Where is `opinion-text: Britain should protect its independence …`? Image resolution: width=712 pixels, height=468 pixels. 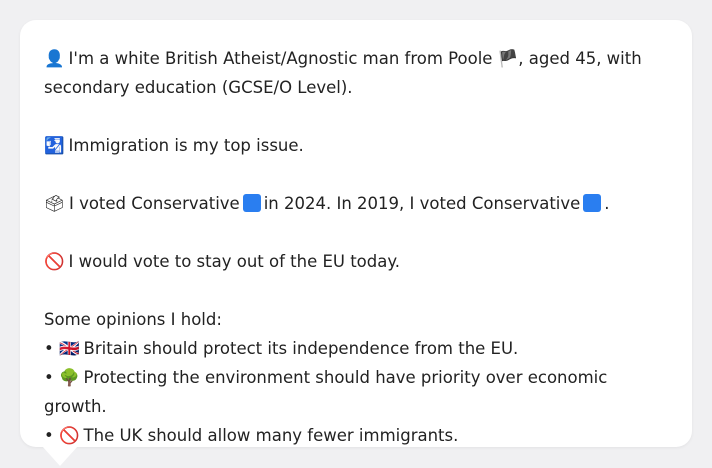
opinion-text: Britain should protect its independence … is located at coordinates (301, 348).